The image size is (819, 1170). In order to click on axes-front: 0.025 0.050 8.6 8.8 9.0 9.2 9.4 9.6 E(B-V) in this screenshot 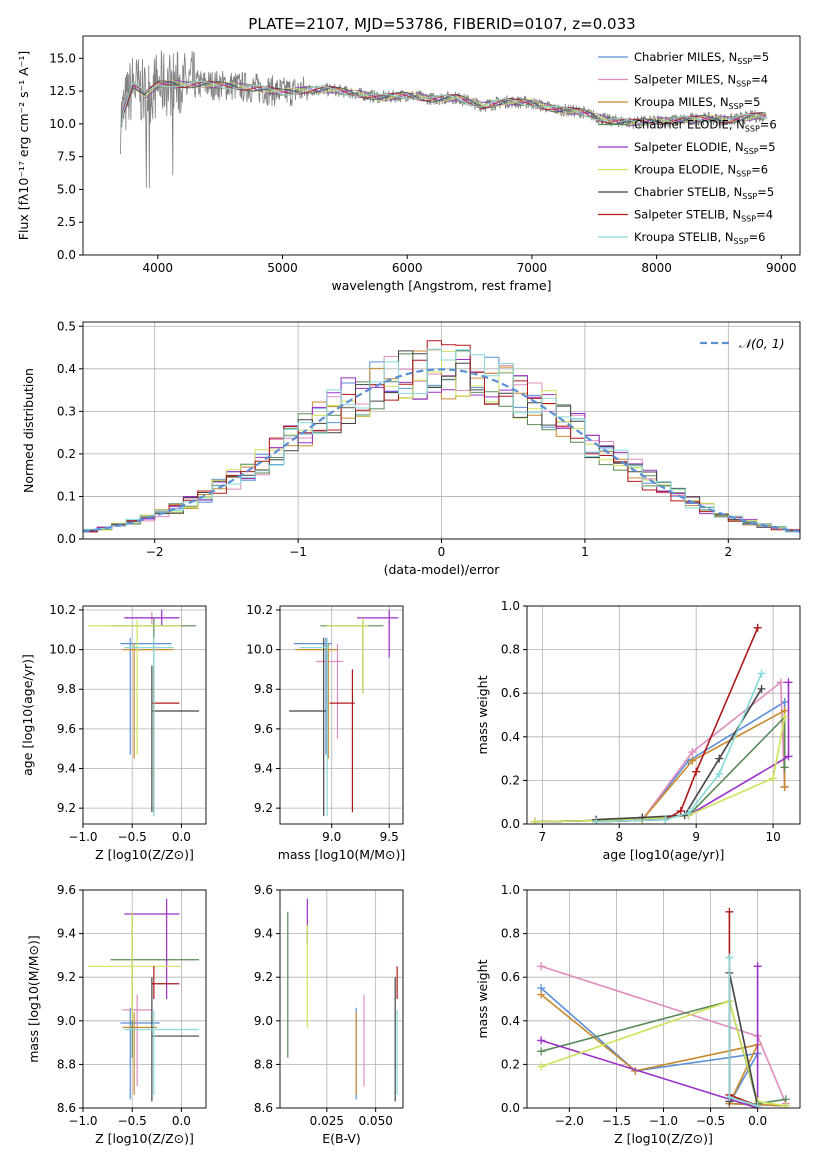, I will do `click(329, 1014)`.